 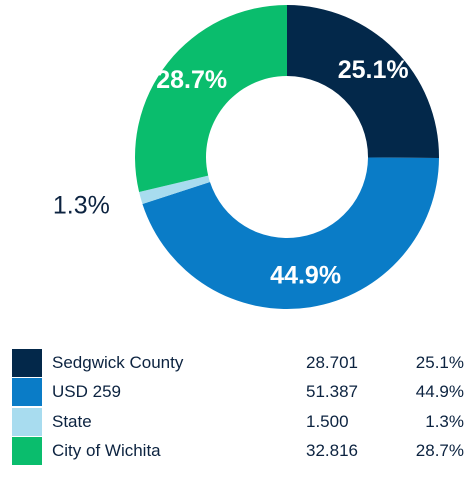 I want to click on slice-percent-label: 44.9%, so click(x=305, y=276).